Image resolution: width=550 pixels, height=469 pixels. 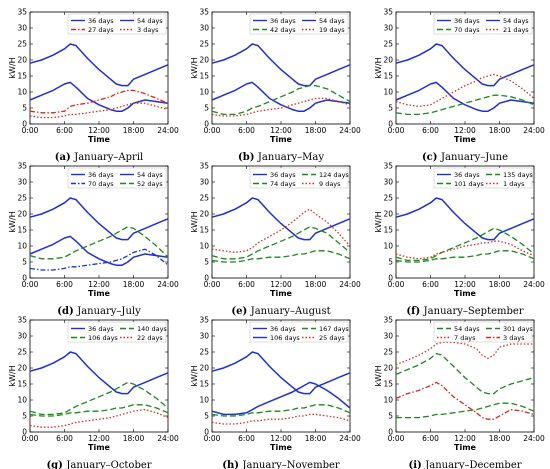 What do you see at coordinates (24, 124) in the screenshot?
I see `y-tick-label: 0` at bounding box center [24, 124].